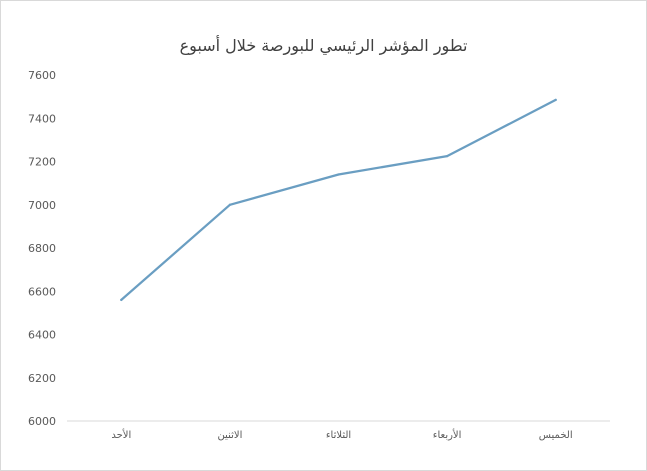  I want to click on y-tick-label: 6000, so click(42, 421).